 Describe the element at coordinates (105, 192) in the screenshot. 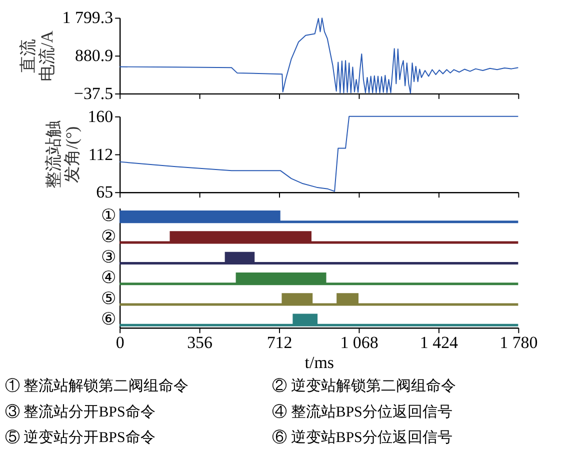

I see `y-tick-label: 65` at that location.